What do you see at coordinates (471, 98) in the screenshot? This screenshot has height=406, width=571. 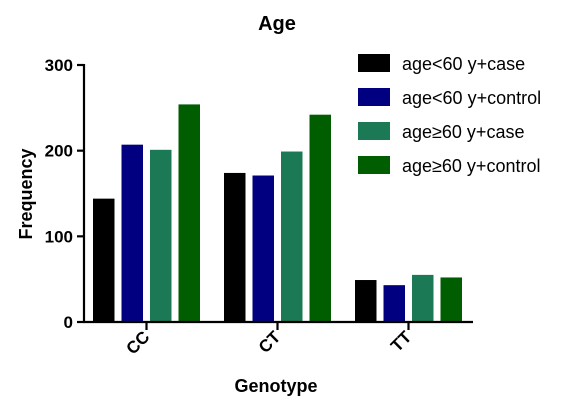 I see `legend-label: age<60 y+control` at bounding box center [471, 98].